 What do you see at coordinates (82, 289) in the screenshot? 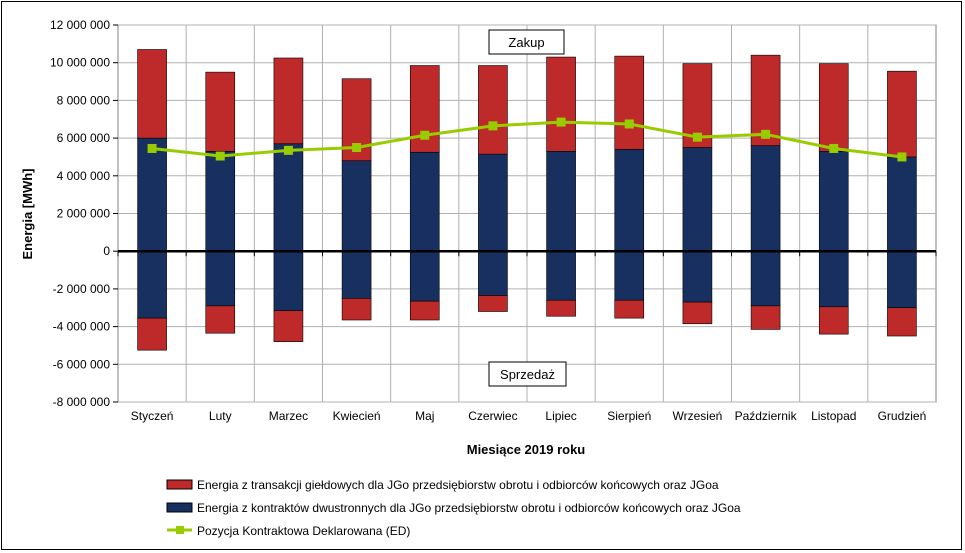
I see `y-tick-label: -2 000 000` at bounding box center [82, 289].